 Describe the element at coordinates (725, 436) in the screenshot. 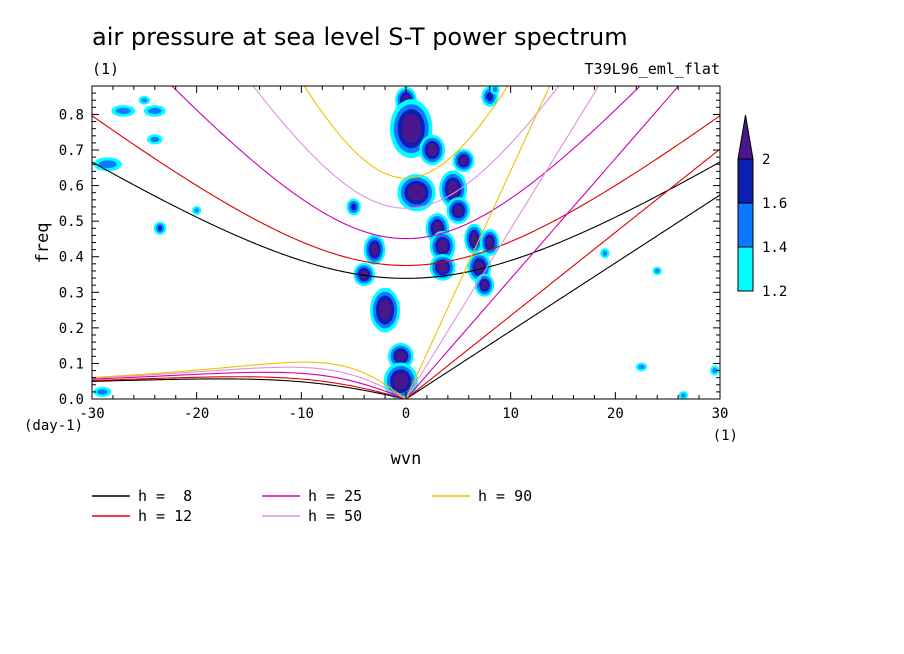

I see `x-units-label: (1)` at that location.